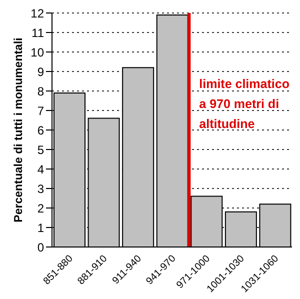  Describe the element at coordinates (40, 189) in the screenshot. I see `y-tick-label: 3` at that location.